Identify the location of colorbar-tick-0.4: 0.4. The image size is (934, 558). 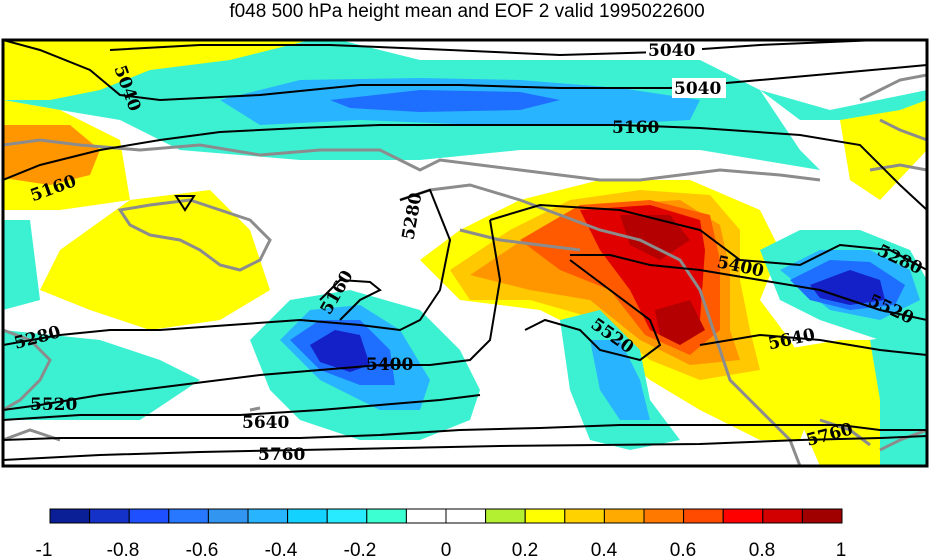
(604, 549).